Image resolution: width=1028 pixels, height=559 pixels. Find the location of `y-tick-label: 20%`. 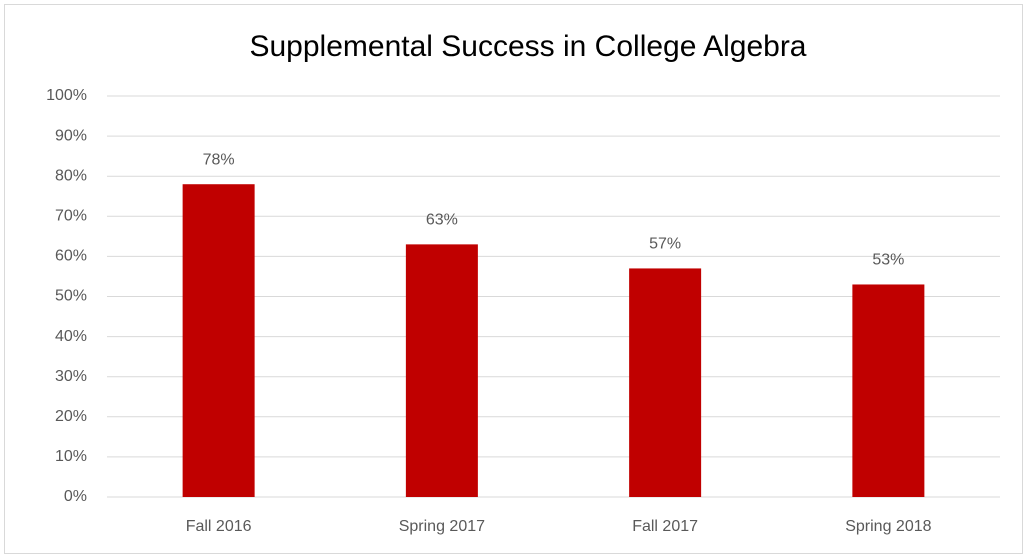

y-tick-label: 20% is located at coordinates (71, 416).